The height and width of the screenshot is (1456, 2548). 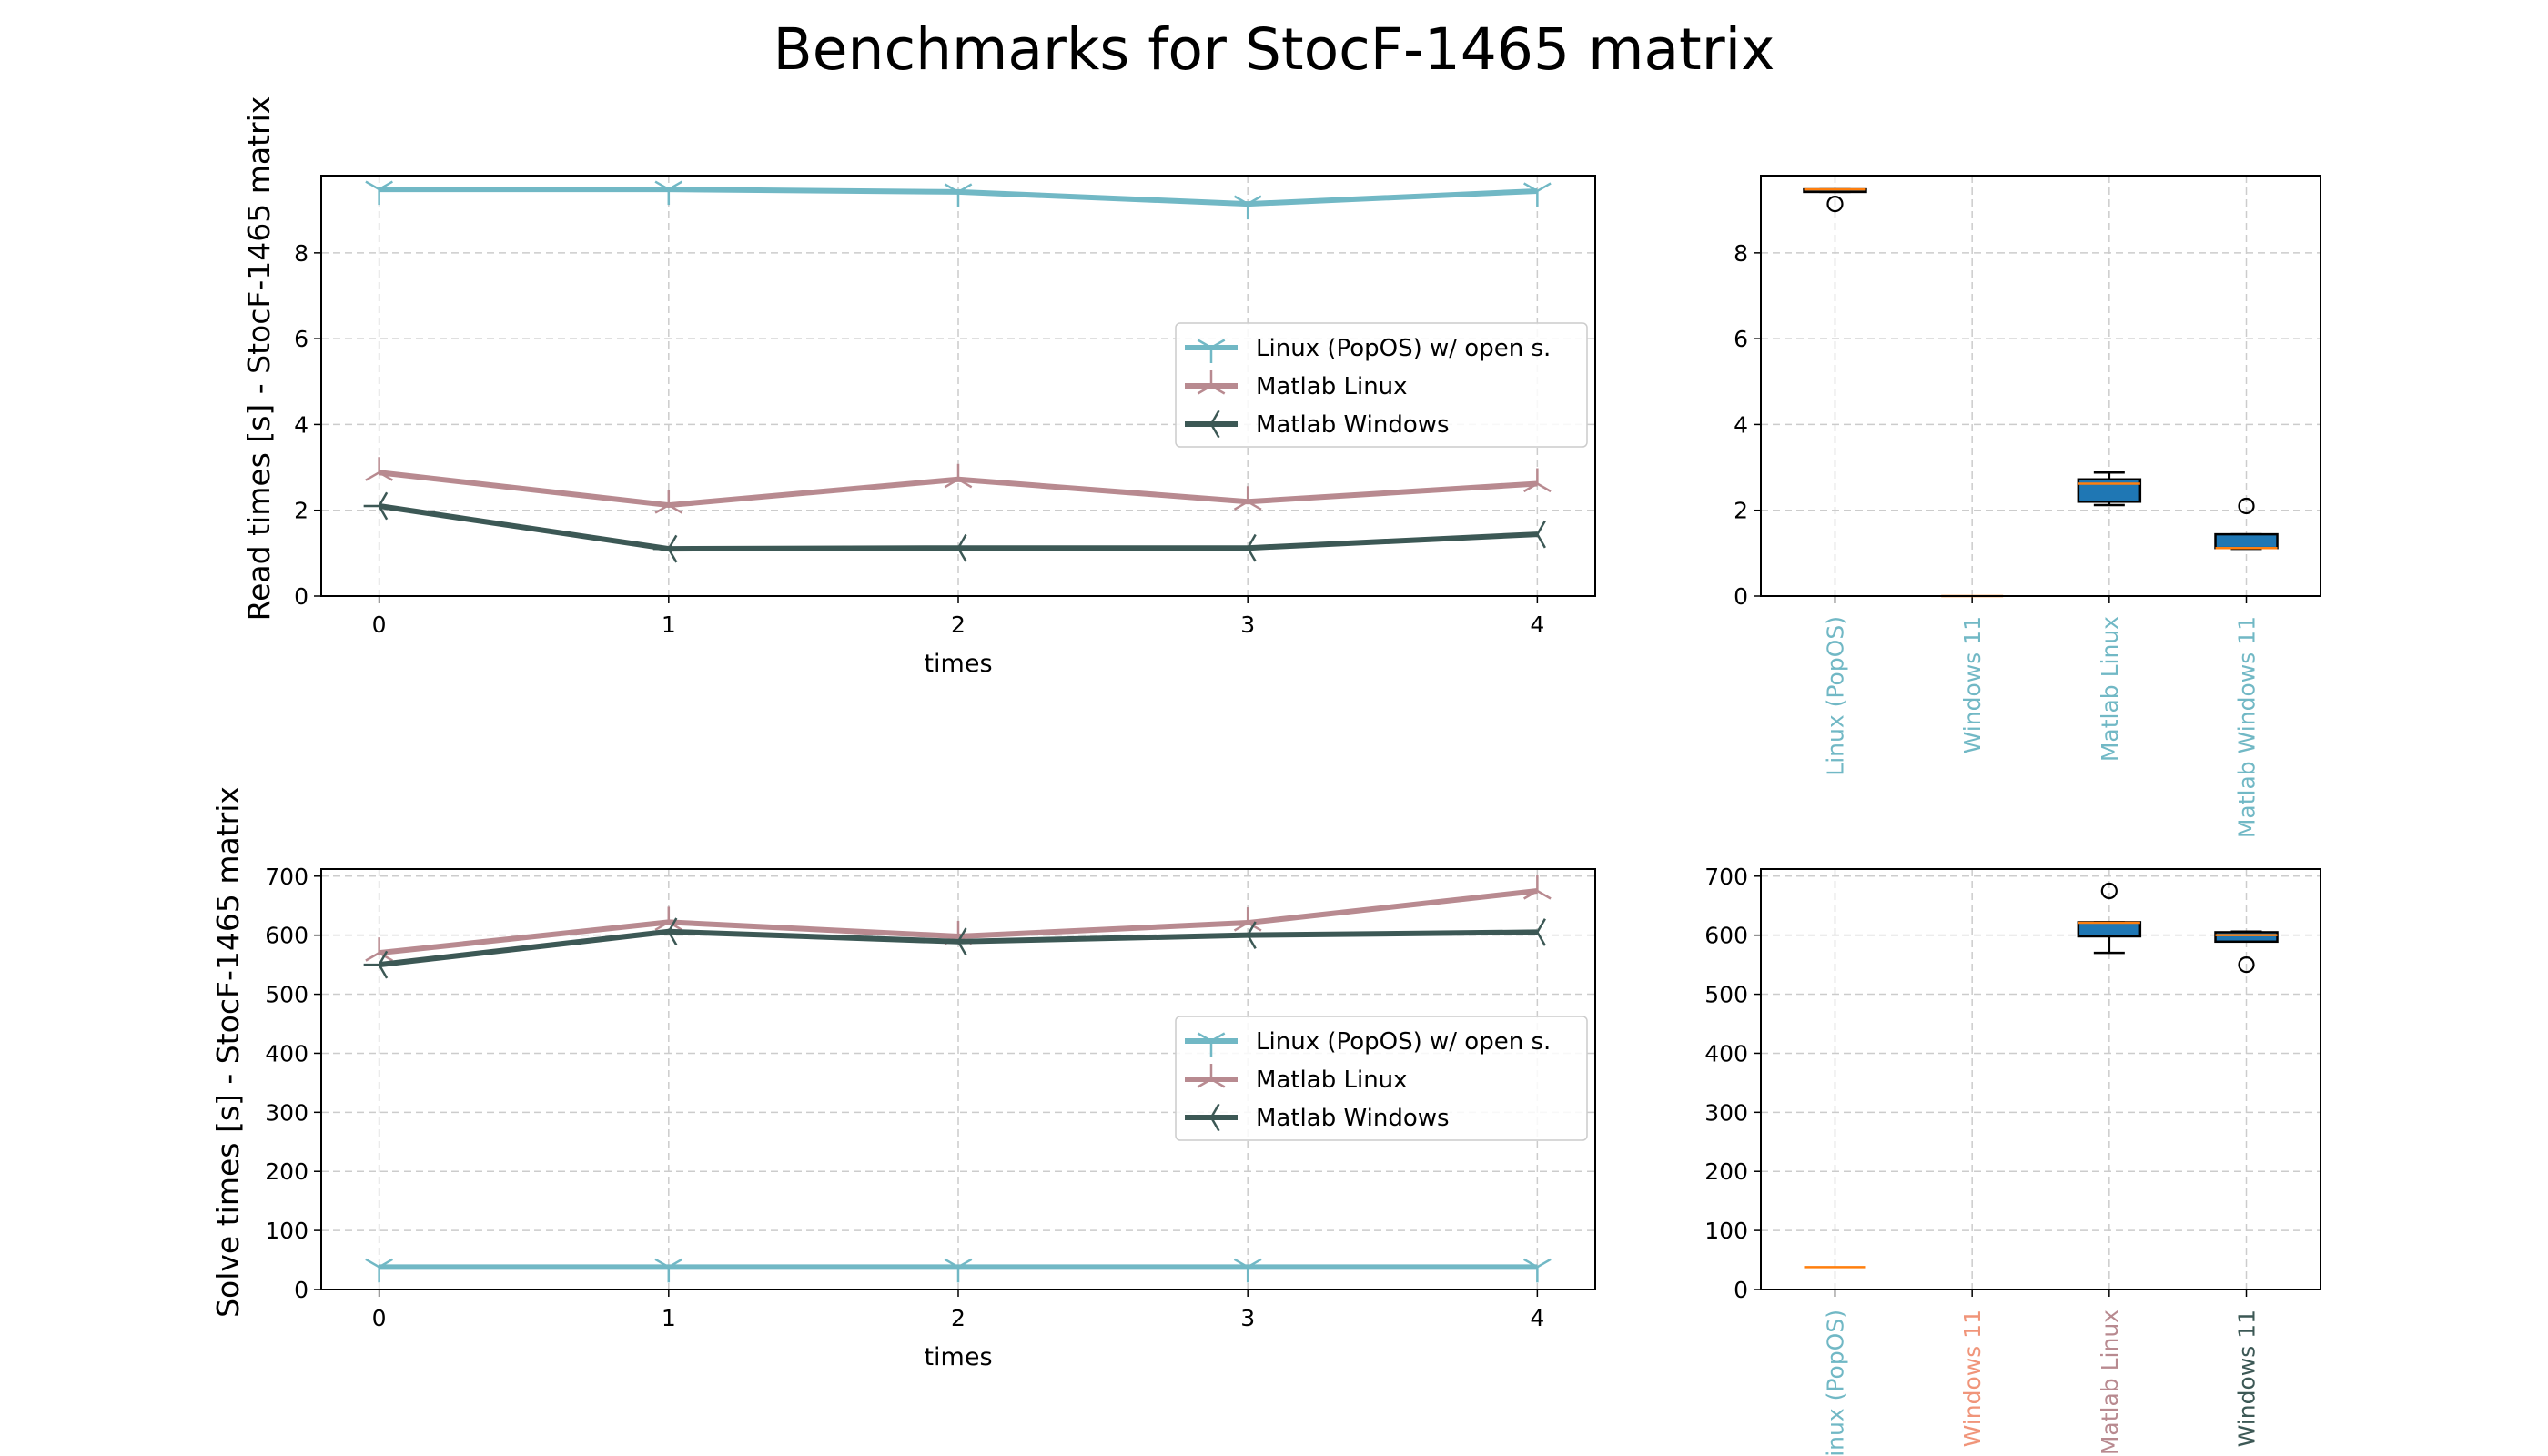 I want to click on x-tick-label: 3, so click(x=1248, y=1318).